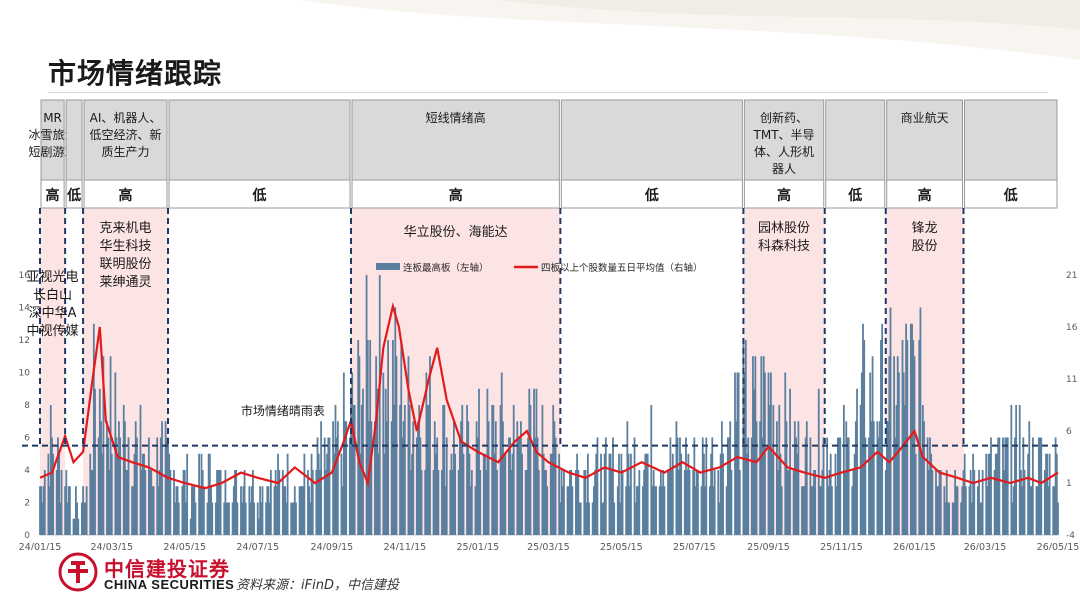 The width and height of the screenshot is (1080, 608). Describe the element at coordinates (651, 195) in the screenshot. I see `sentiment-level-label: 低` at that location.